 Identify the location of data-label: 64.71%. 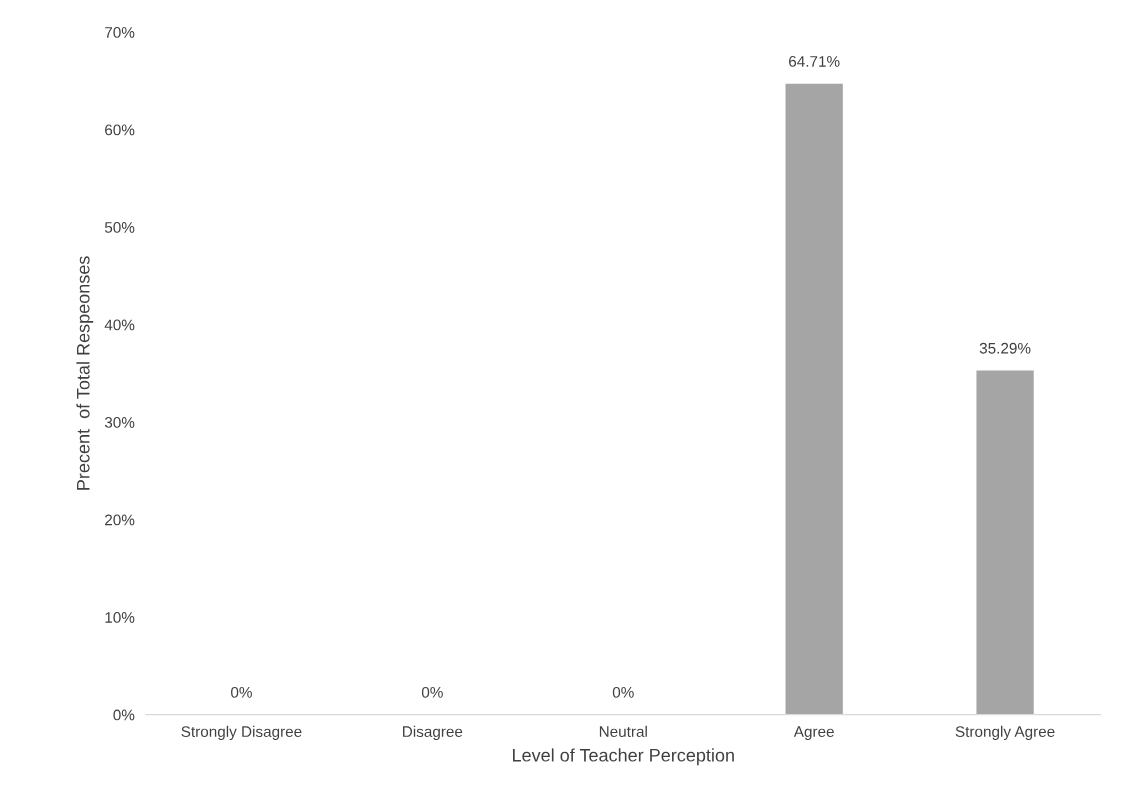
(814, 61).